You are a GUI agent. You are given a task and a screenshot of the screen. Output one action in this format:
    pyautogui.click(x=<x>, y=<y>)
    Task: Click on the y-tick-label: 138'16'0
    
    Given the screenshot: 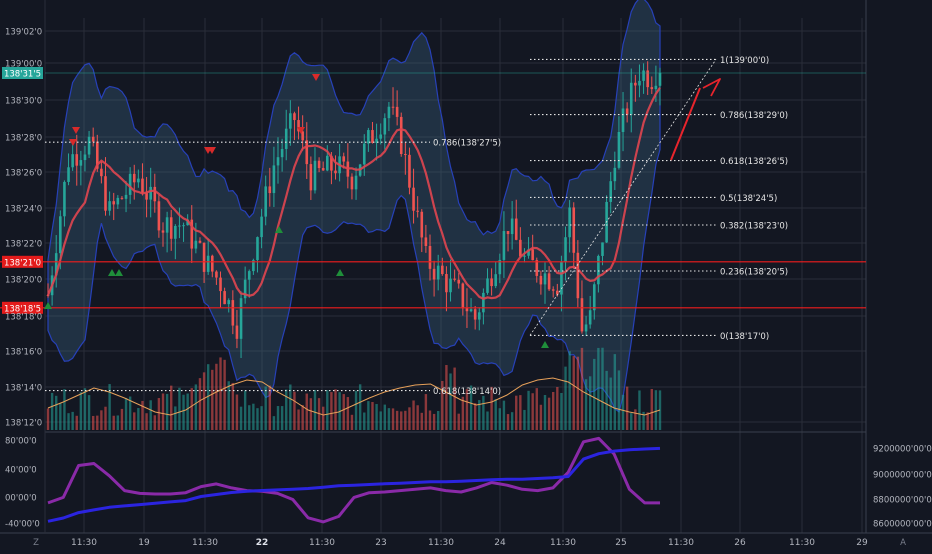 What is the action you would take?
    pyautogui.click(x=23, y=353)
    